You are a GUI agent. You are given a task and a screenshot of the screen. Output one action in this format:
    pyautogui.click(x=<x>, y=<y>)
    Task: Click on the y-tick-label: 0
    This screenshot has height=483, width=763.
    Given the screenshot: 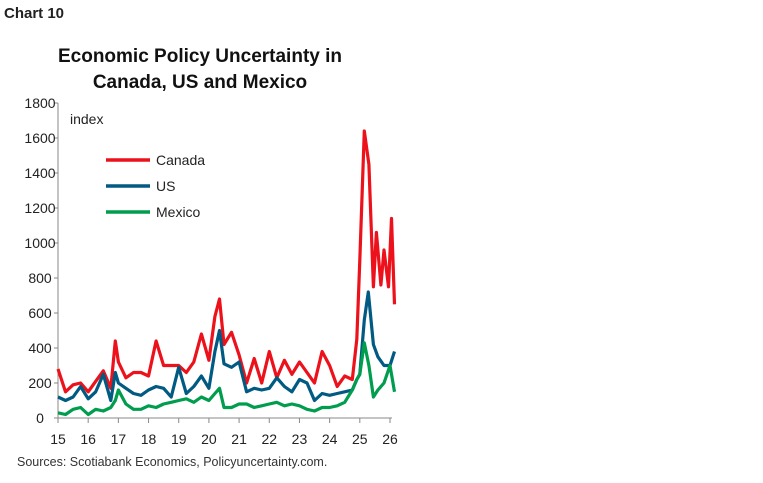 What is the action you would take?
    pyautogui.click(x=40, y=418)
    